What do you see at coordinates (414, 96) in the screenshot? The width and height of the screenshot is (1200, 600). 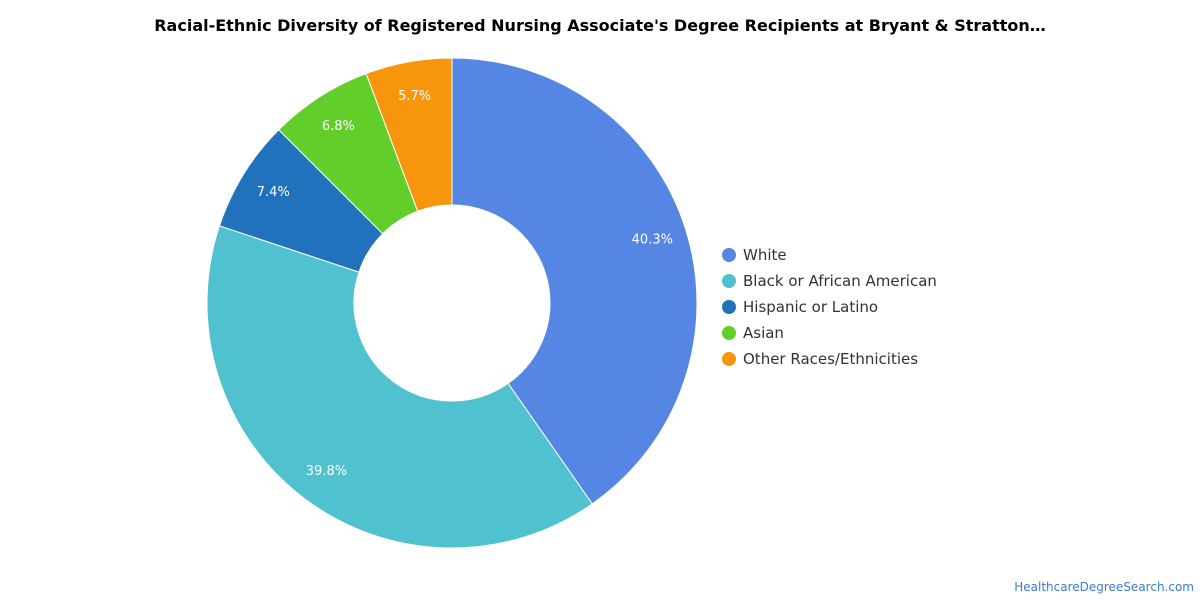 I see `slice-value-label: 5.7%` at bounding box center [414, 96].